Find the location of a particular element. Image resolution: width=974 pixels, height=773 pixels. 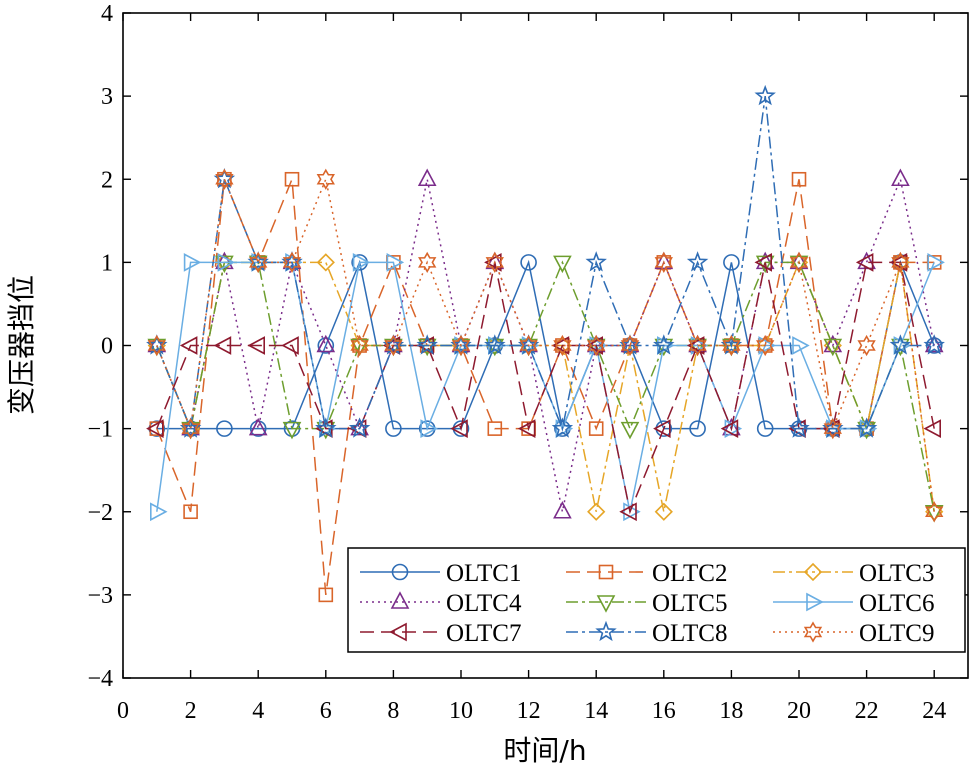

legend-label: OLTC6 is located at coordinates (896, 603).